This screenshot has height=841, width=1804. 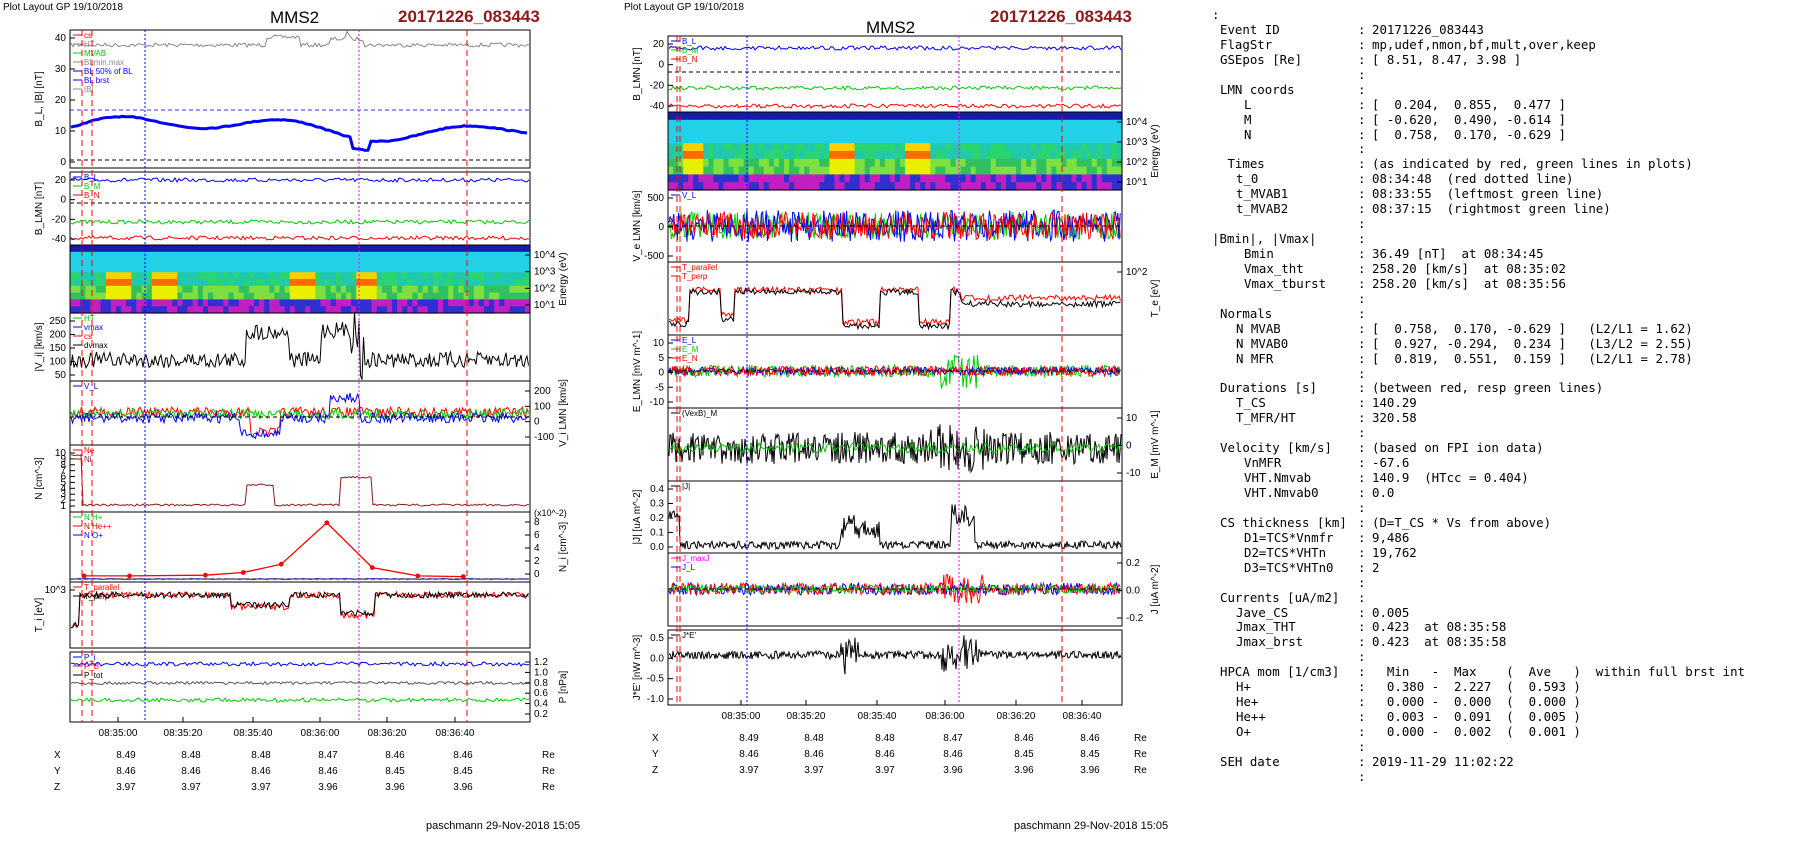 I want to click on he-plus-plus-series, so click(x=274, y=549).